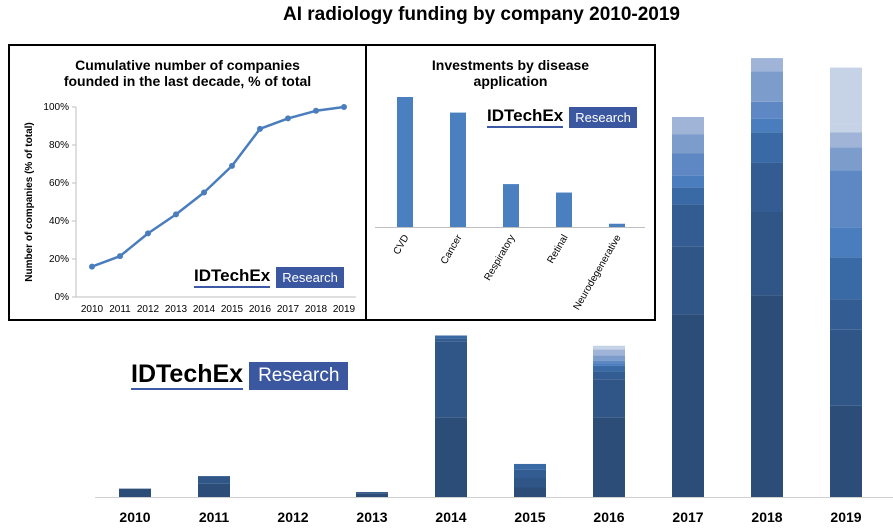  I want to click on inset-right-logo: IDTechEx Research, so click(562, 117).